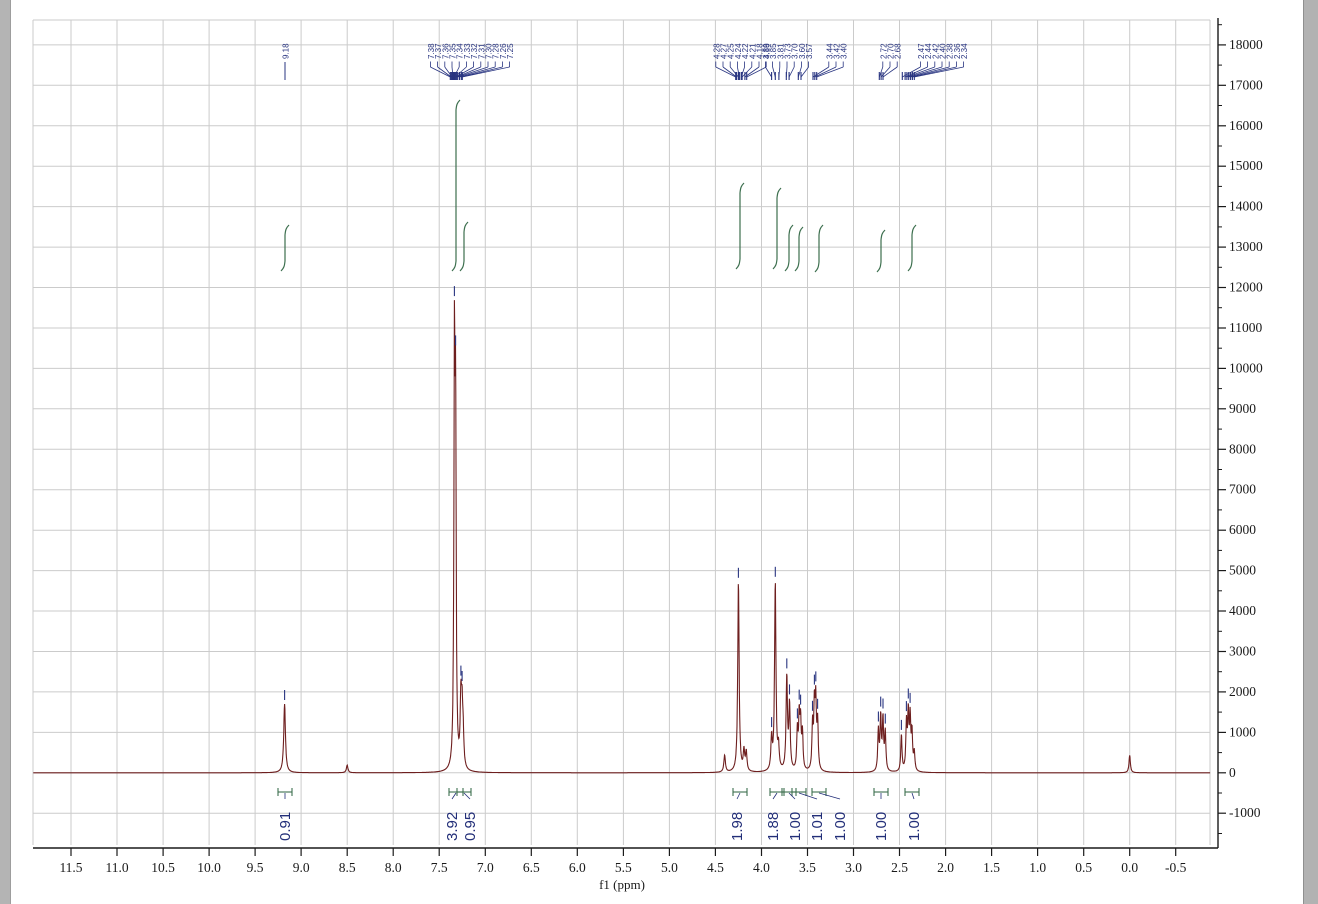 Image resolution: width=1318 pixels, height=904 pixels. What do you see at coordinates (5, 452) in the screenshot?
I see `window-edge-left` at bounding box center [5, 452].